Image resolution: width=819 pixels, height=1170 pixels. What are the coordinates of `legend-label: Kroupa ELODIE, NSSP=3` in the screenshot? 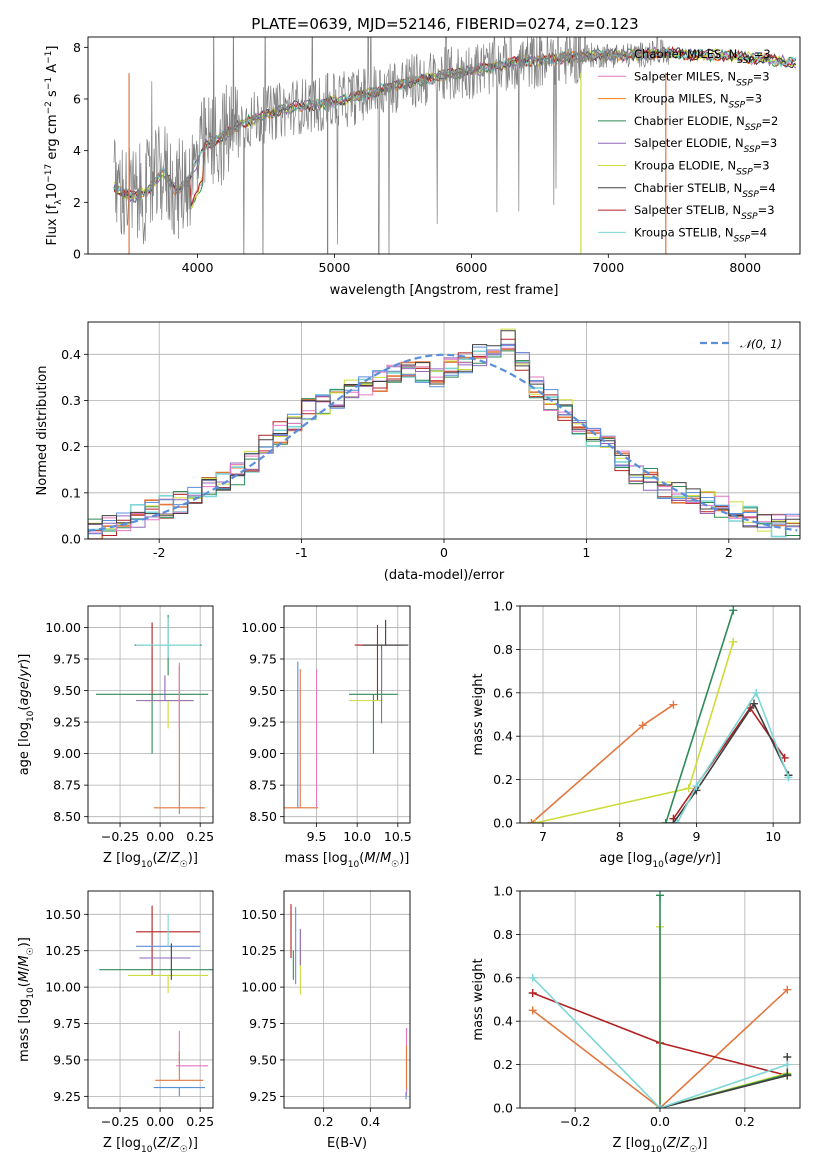 It's located at (702, 168).